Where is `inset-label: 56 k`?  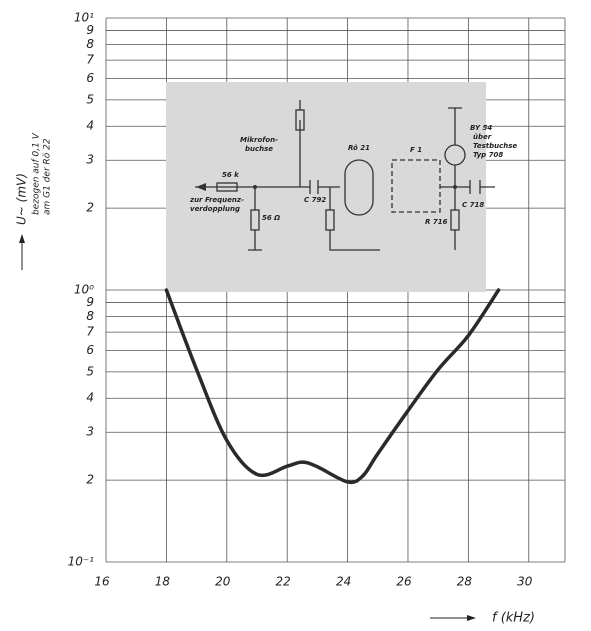 inset-label: 56 k is located at coordinates (231, 175).